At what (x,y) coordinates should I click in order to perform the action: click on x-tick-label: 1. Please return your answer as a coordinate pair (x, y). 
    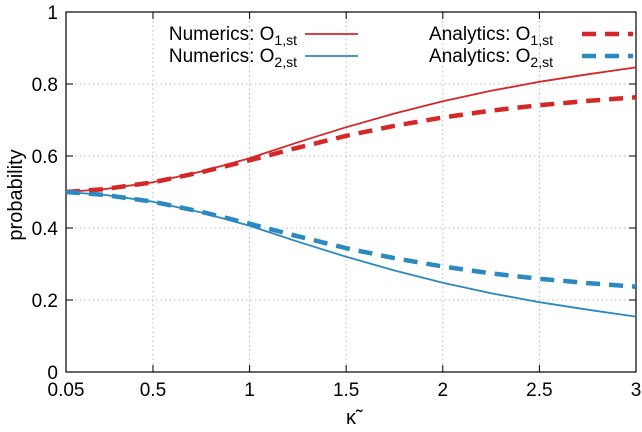
    Looking at the image, I should click on (249, 390).